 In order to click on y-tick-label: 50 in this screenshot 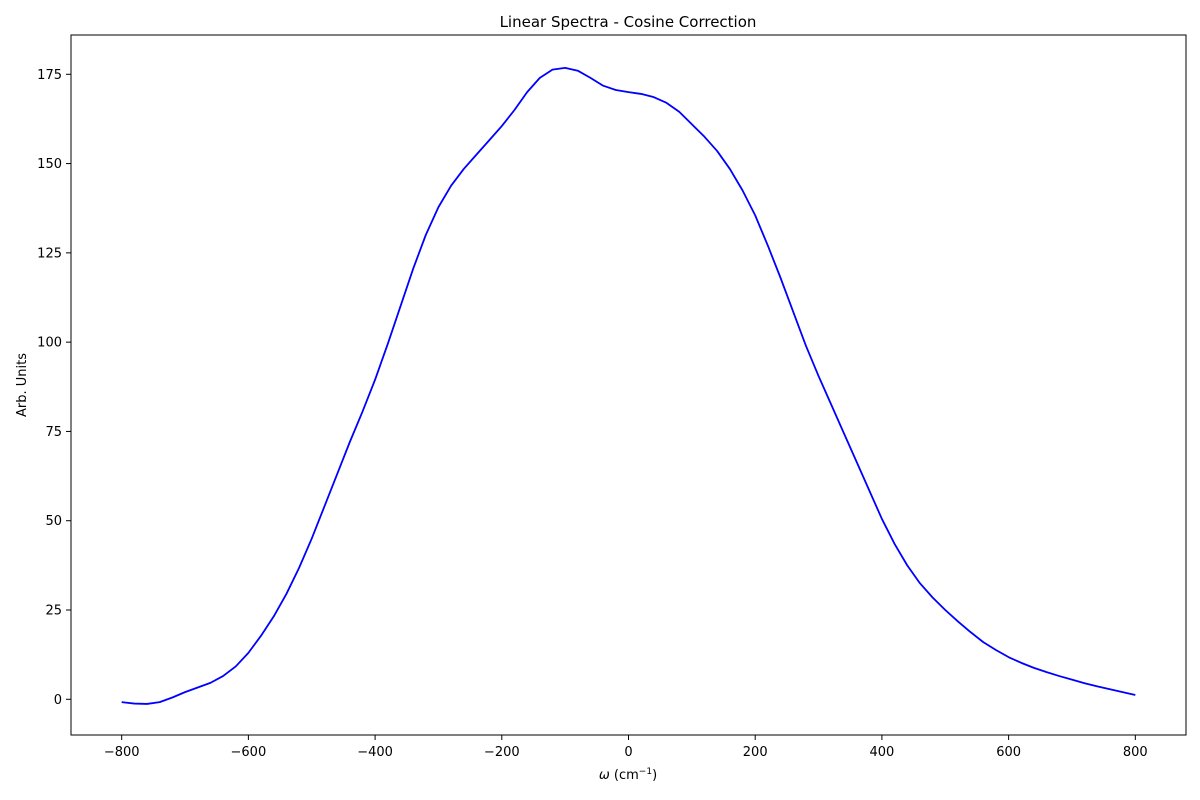, I will do `click(53, 521)`.